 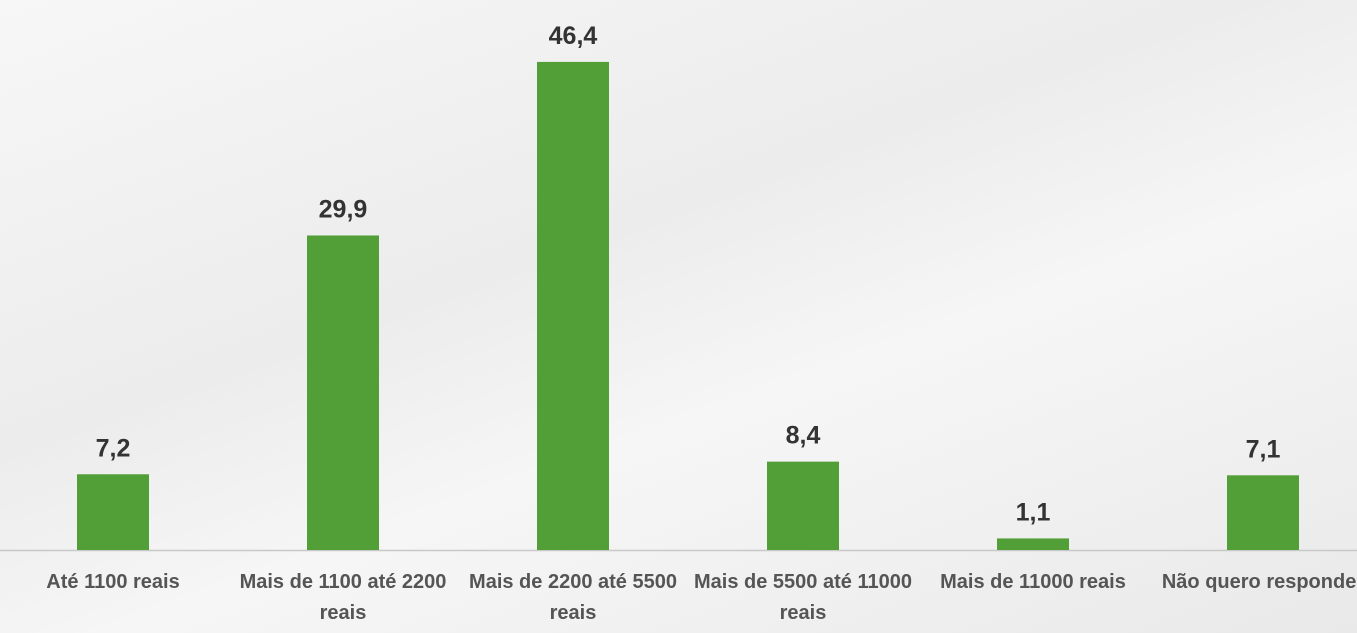 I want to click on x-tick-label: Mais de 1100 até 2200 reais, so click(x=343, y=597).